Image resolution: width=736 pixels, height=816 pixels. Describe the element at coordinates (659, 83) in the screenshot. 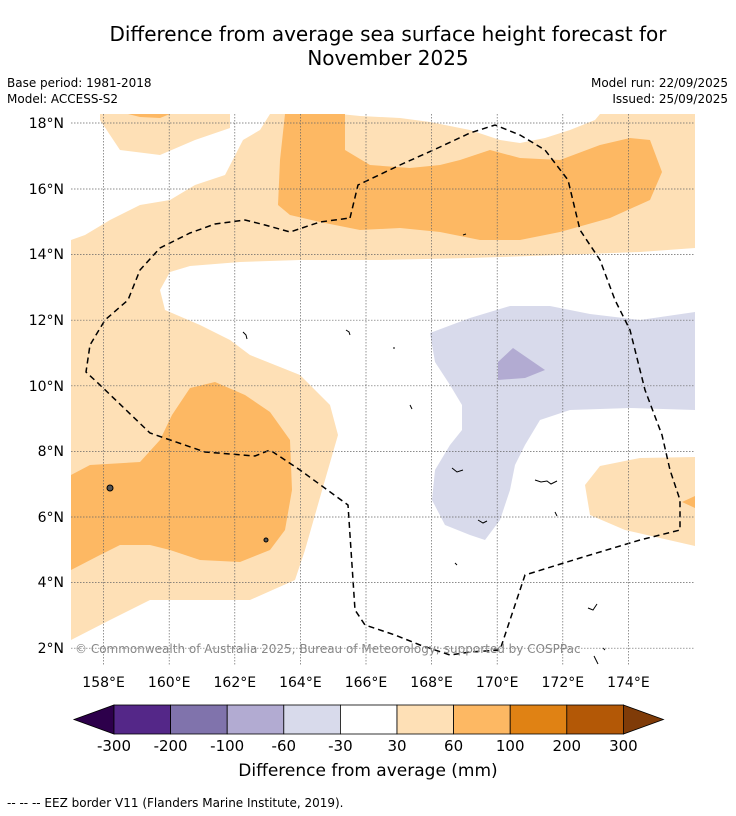

I see `model-run: Model run: 22/09/2025` at that location.